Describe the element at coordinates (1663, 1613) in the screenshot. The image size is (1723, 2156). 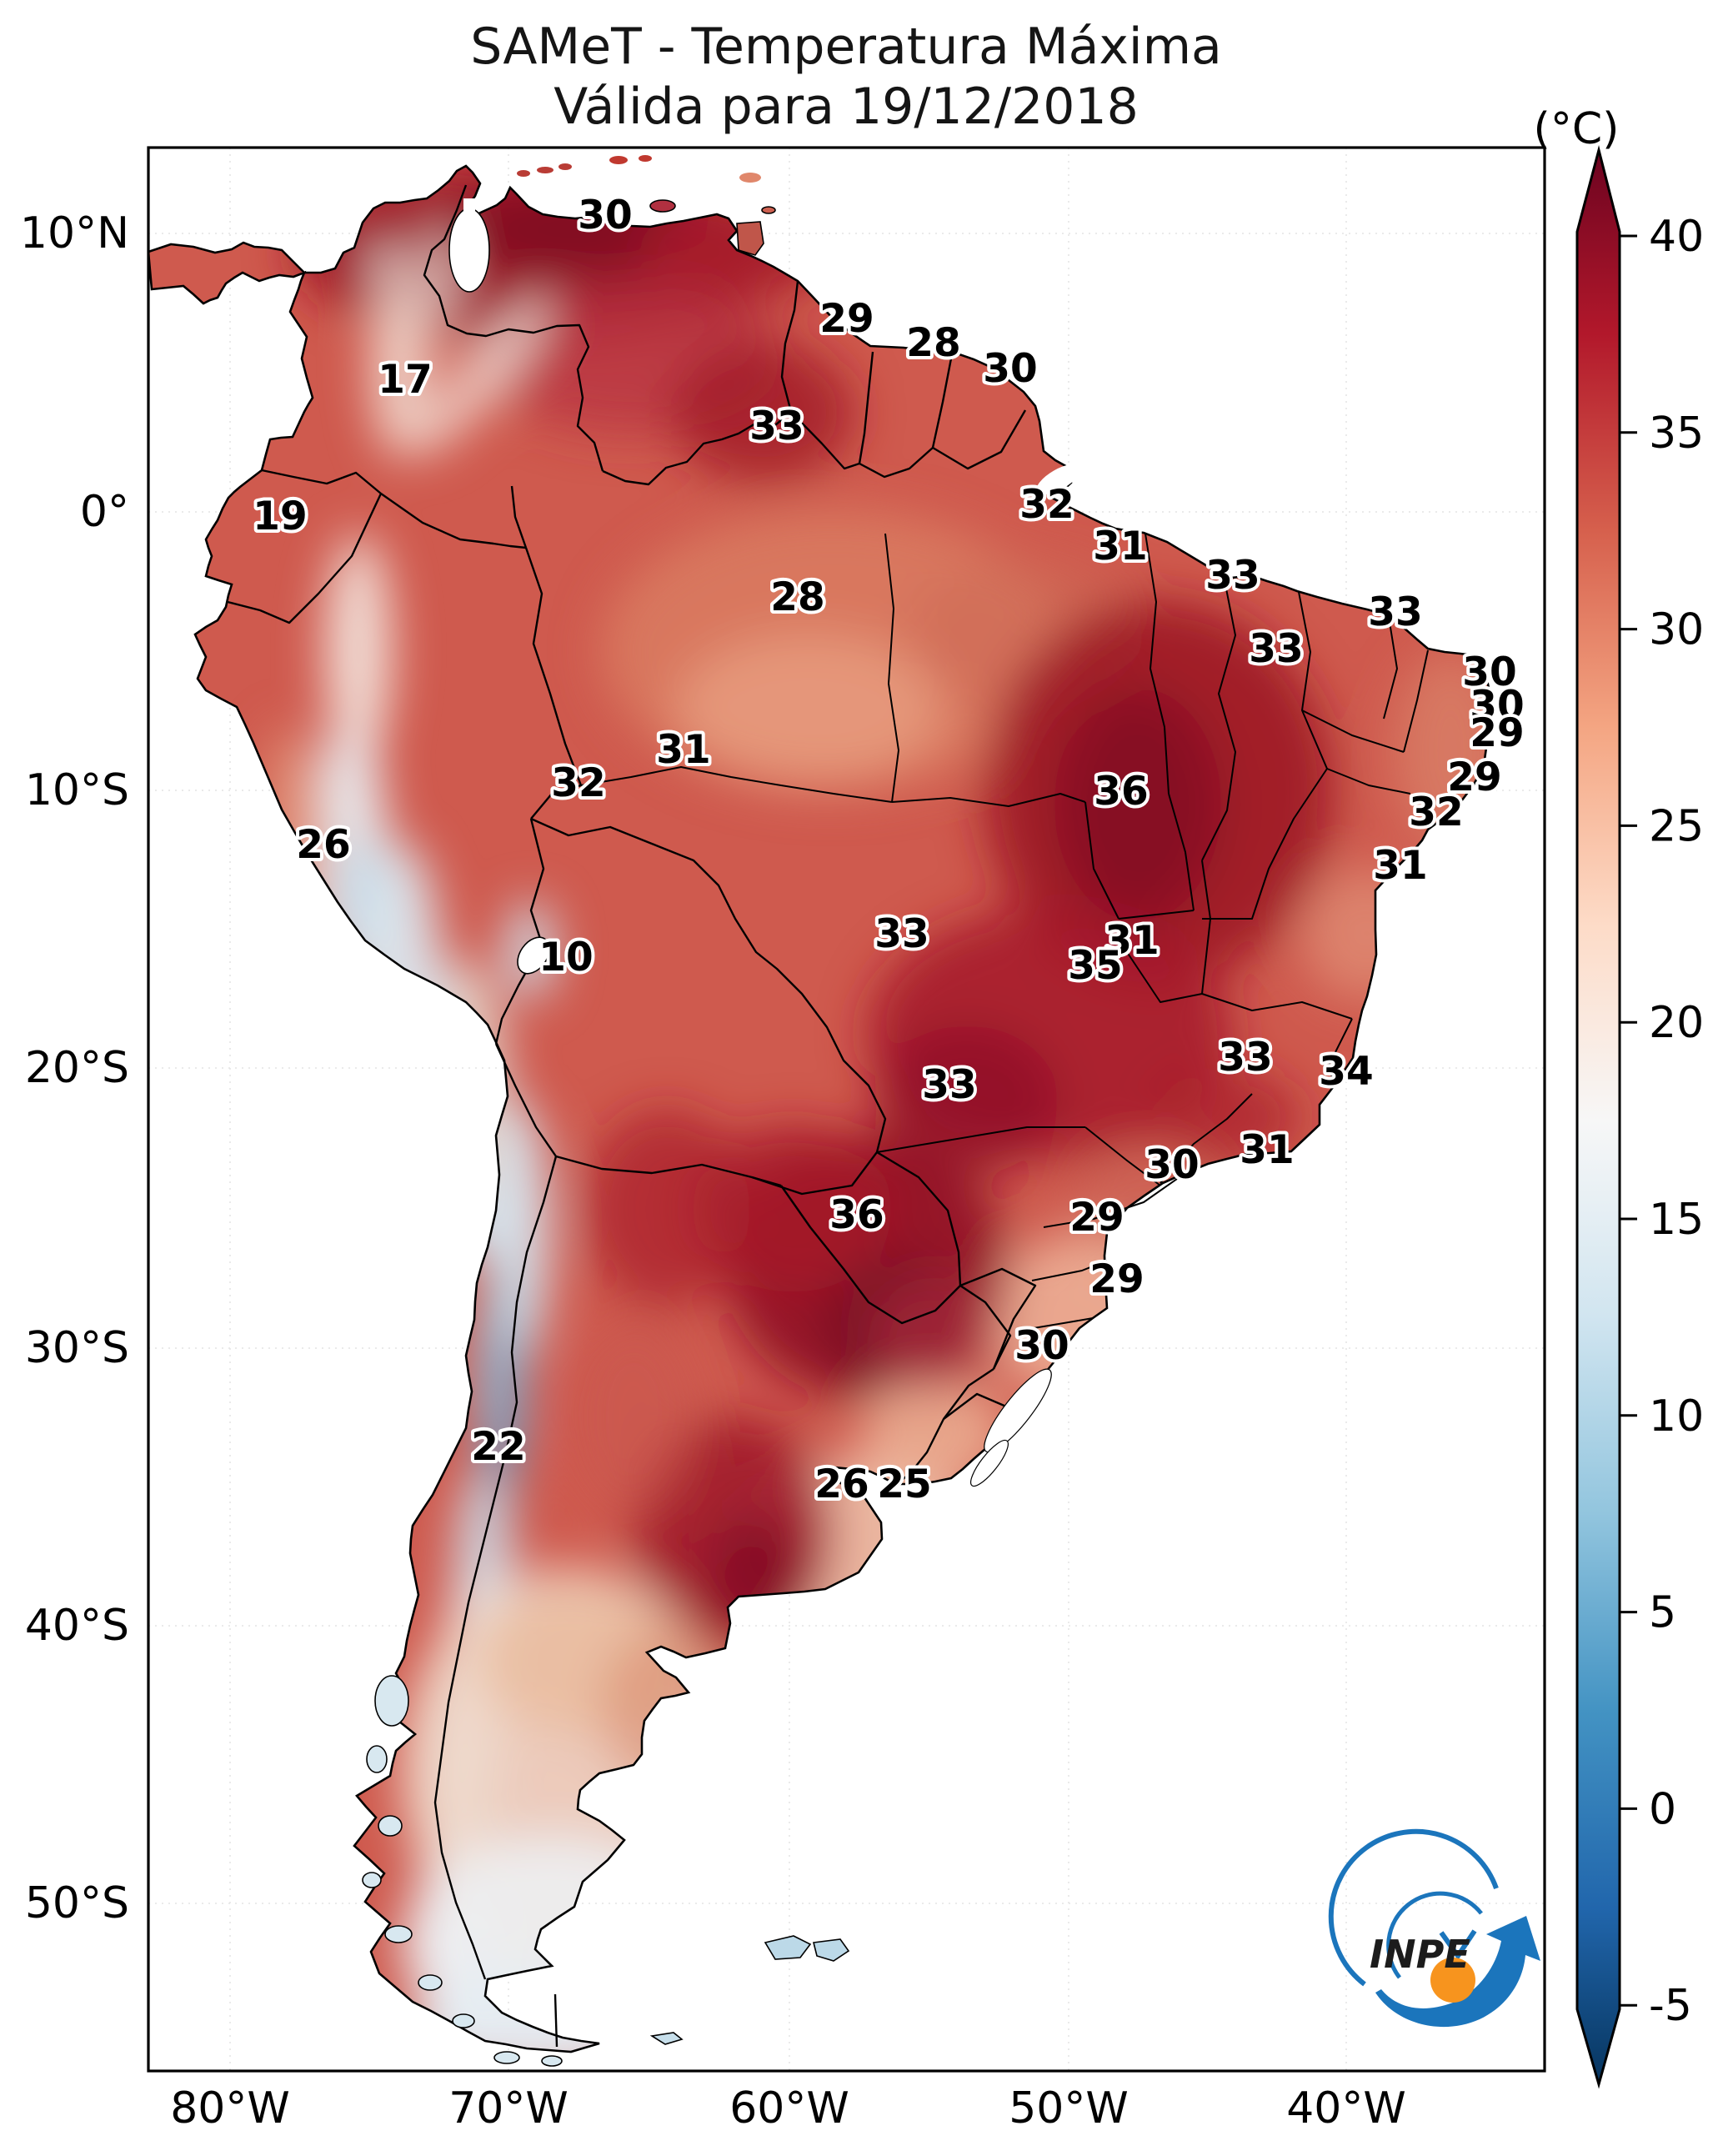
I see `colorbar-tick-label: 5` at that location.